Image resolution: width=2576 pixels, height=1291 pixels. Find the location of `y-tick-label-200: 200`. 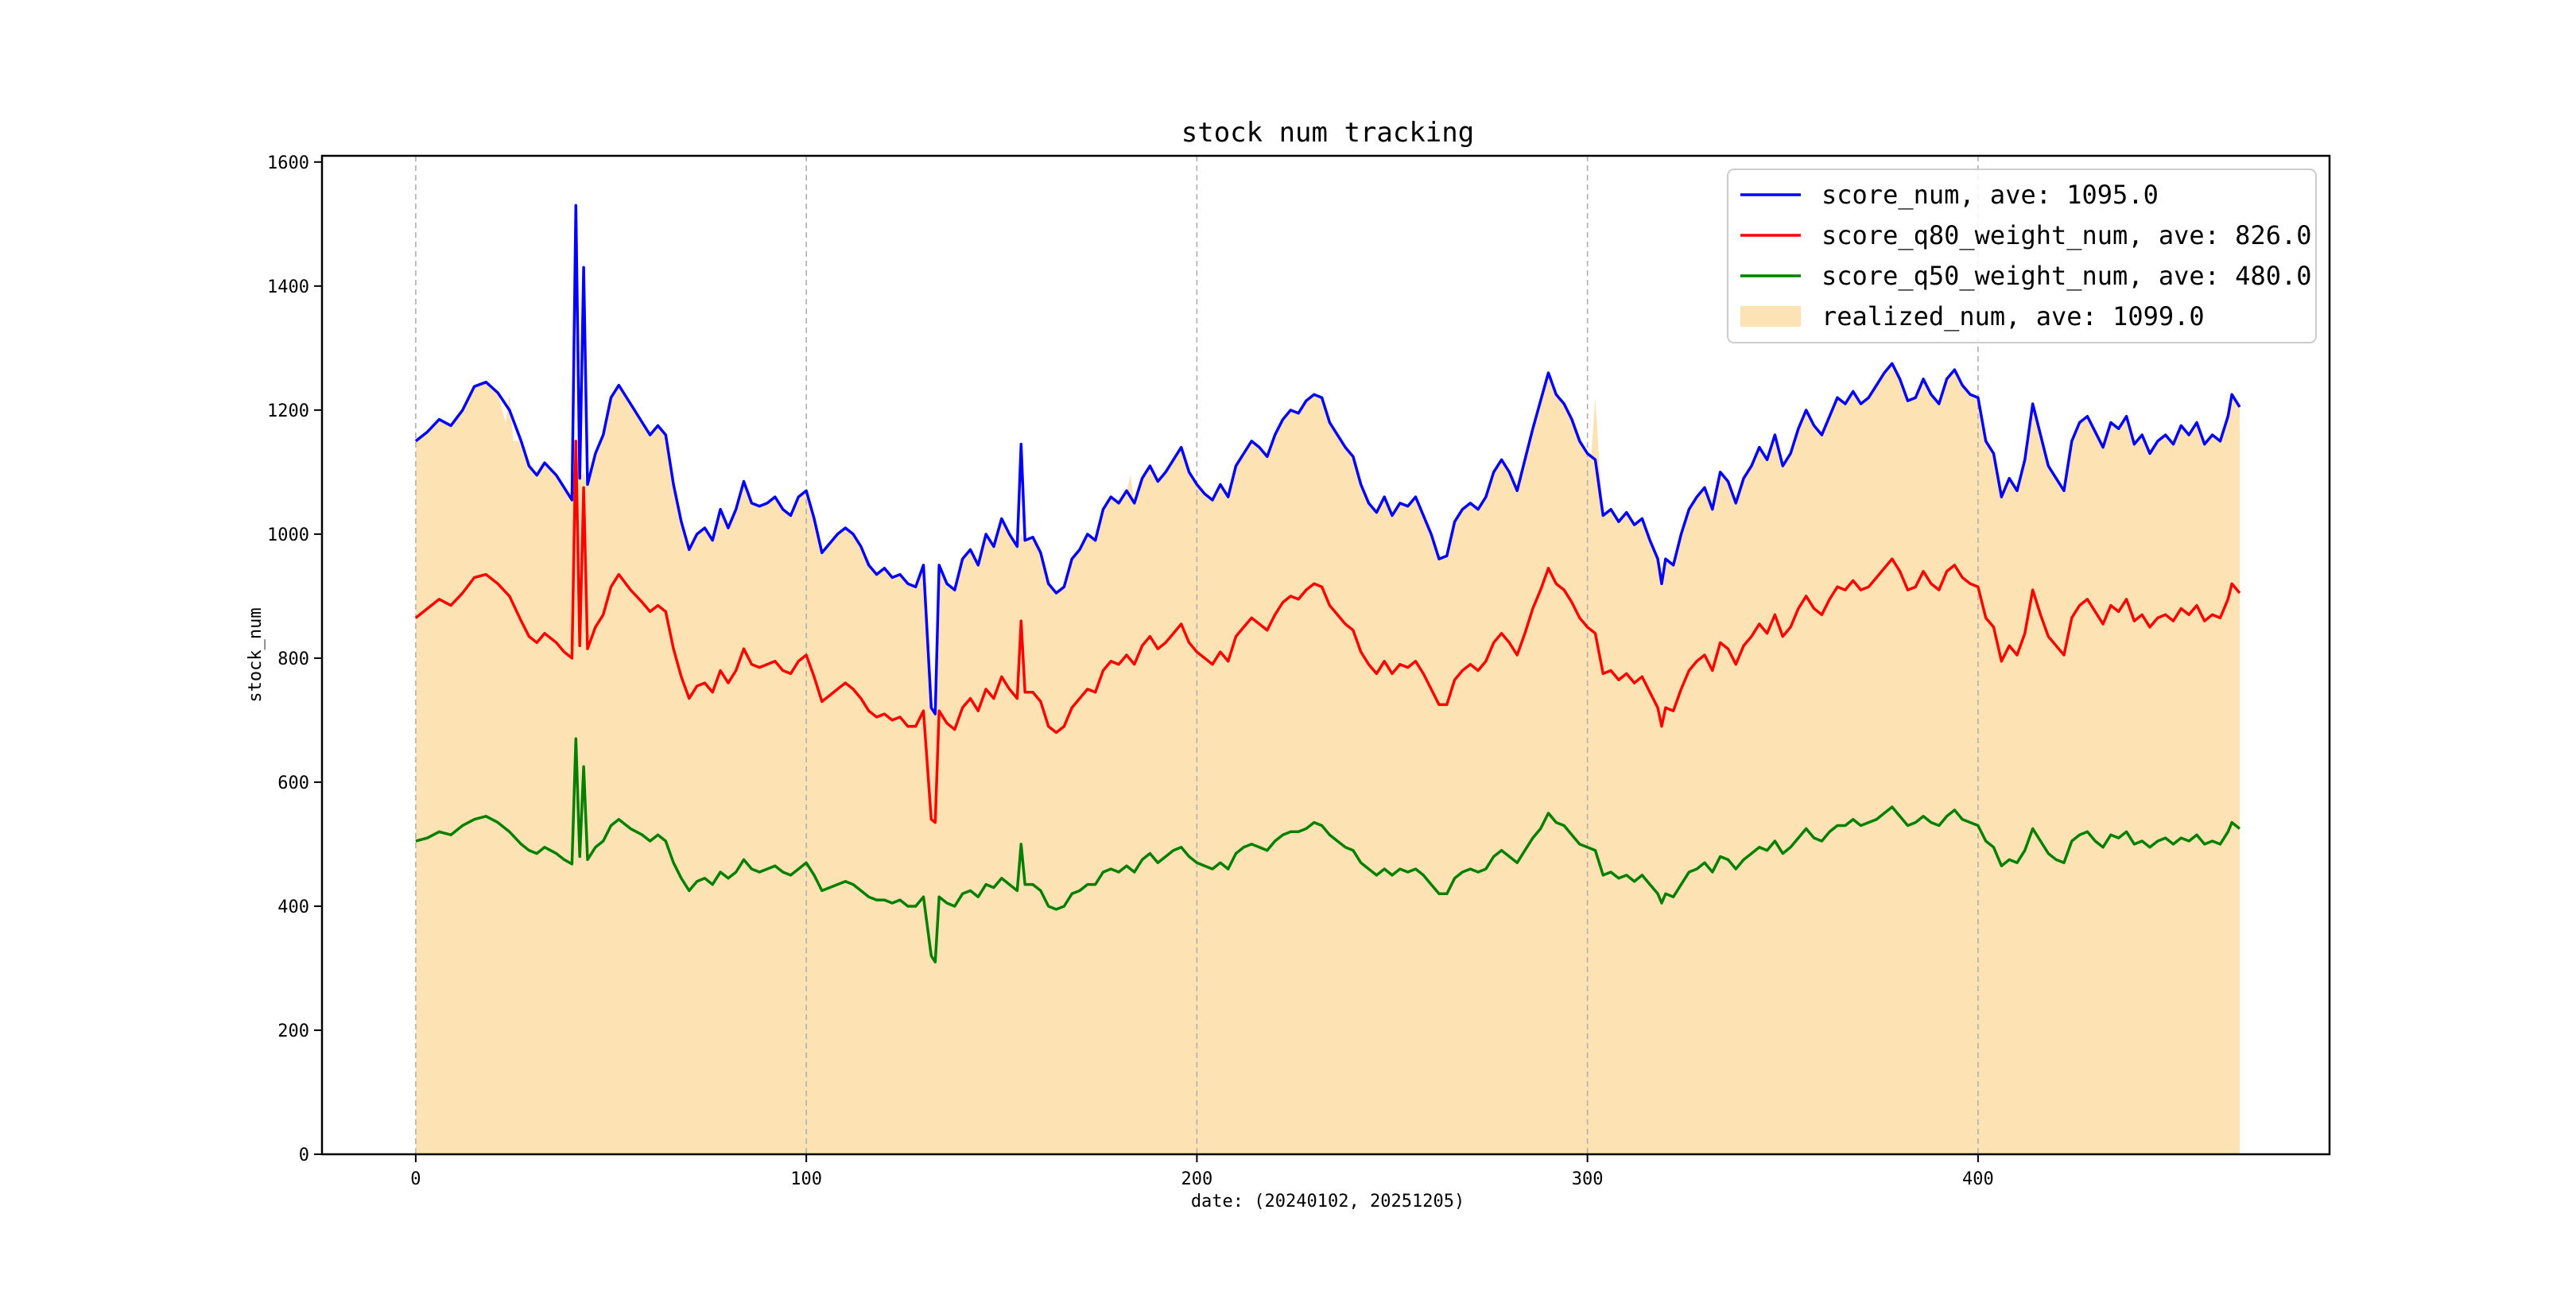

y-tick-label-200: 200 is located at coordinates (293, 1031).